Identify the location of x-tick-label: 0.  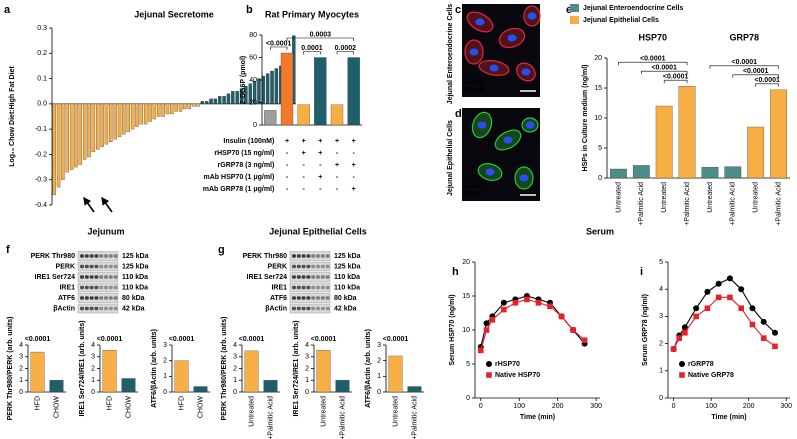
(481, 406).